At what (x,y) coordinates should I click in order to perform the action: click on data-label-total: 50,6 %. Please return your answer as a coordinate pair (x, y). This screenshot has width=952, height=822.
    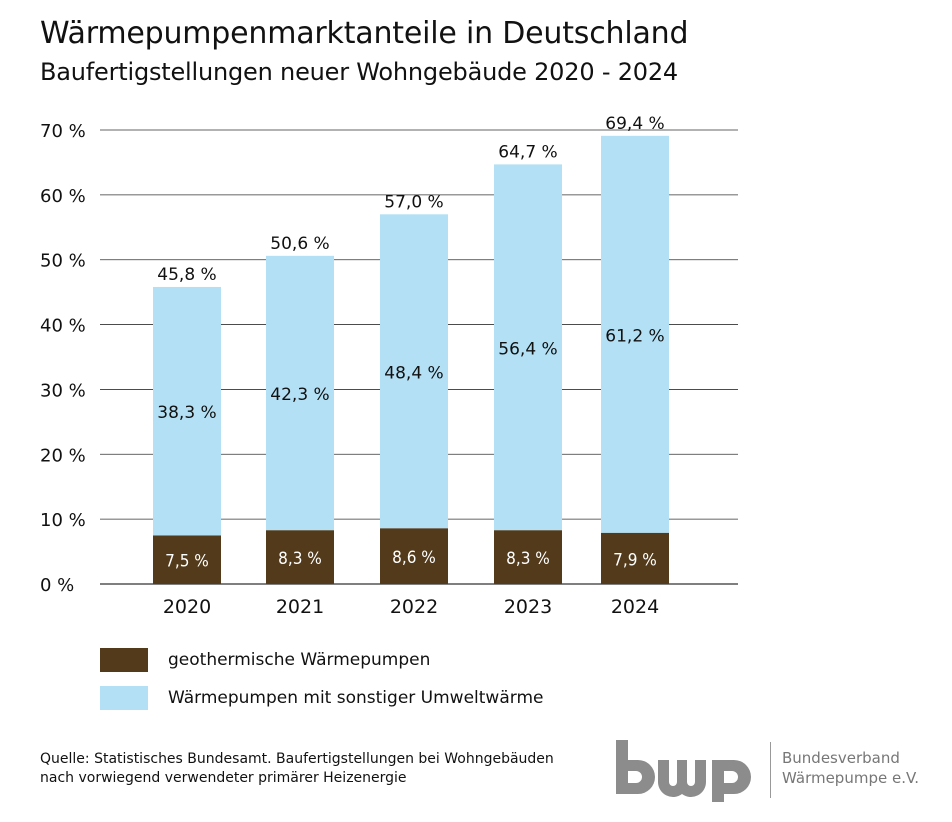
    Looking at the image, I should click on (299, 244).